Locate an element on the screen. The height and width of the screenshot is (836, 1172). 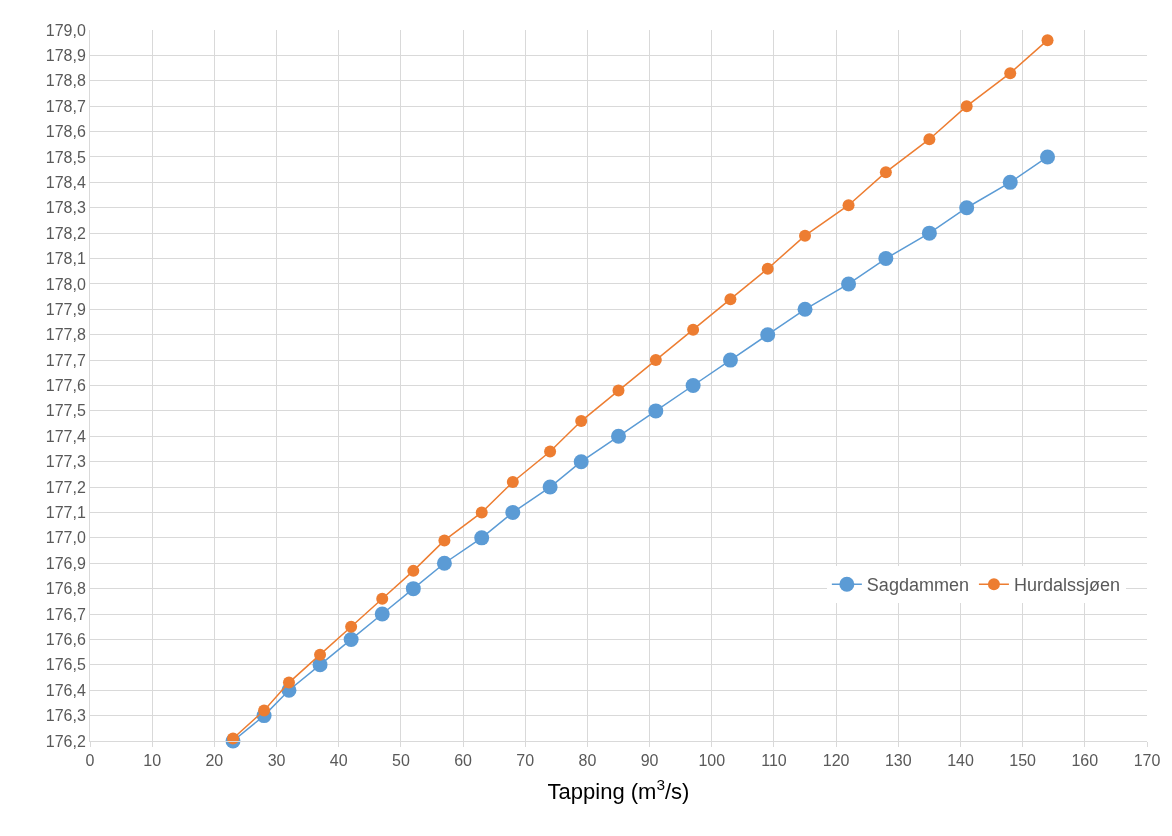
x-tick-label: 40 is located at coordinates (338, 761).